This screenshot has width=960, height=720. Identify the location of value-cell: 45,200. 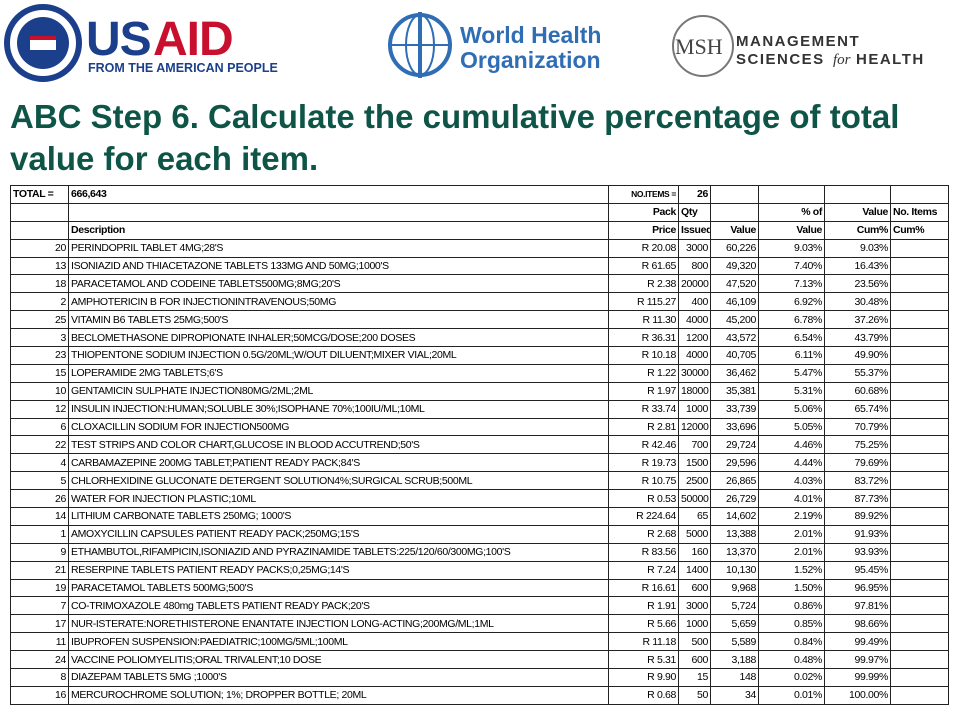
(734, 320).